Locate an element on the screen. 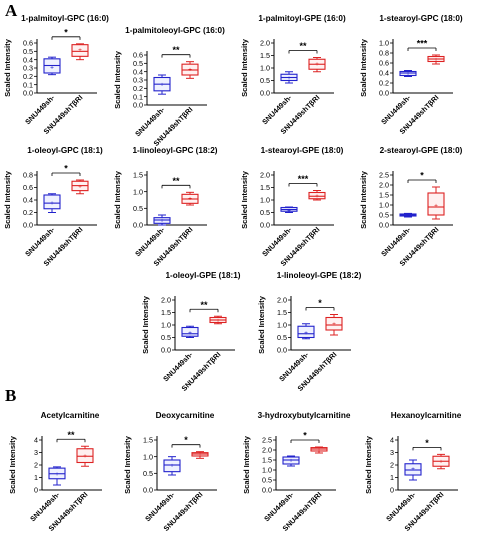 Image resolution: width=485 pixels, height=550 pixels. chart-title: 1-palmitoyl-GPE (16:0) is located at coordinates (302, 18).